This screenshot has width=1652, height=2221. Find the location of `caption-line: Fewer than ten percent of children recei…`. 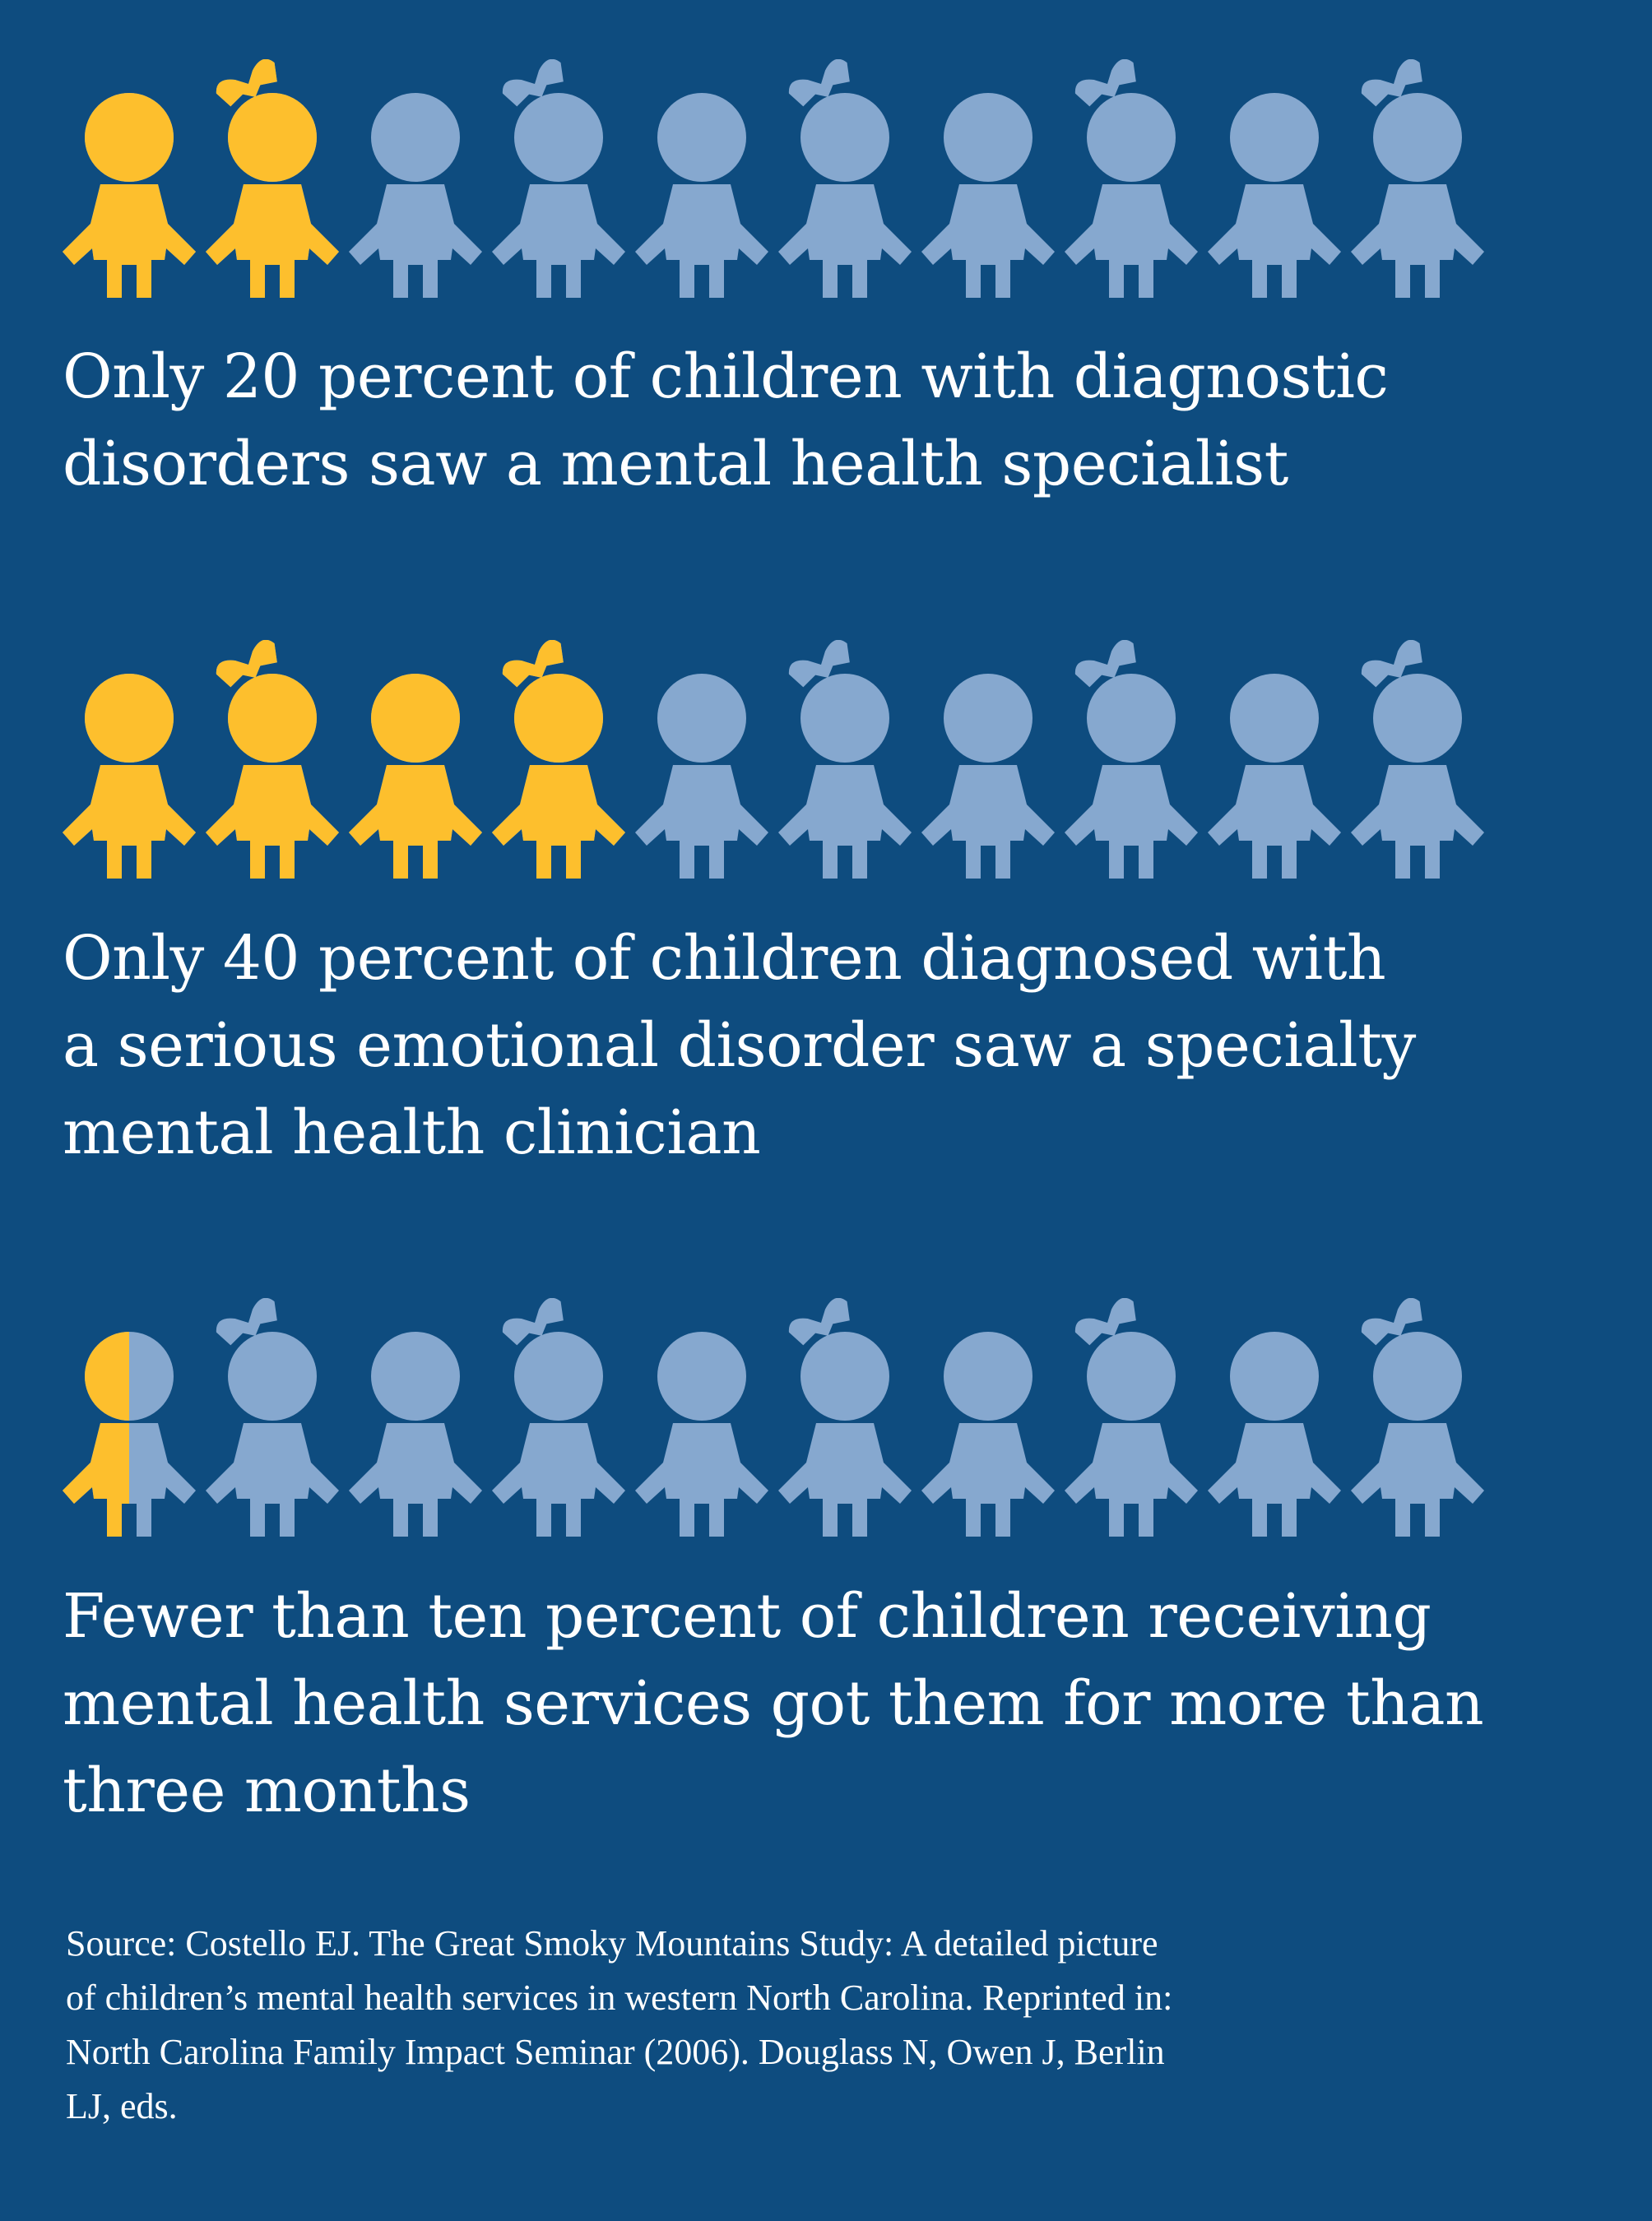

caption-line: Fewer than ten percent of children recei… is located at coordinates (747, 1616).